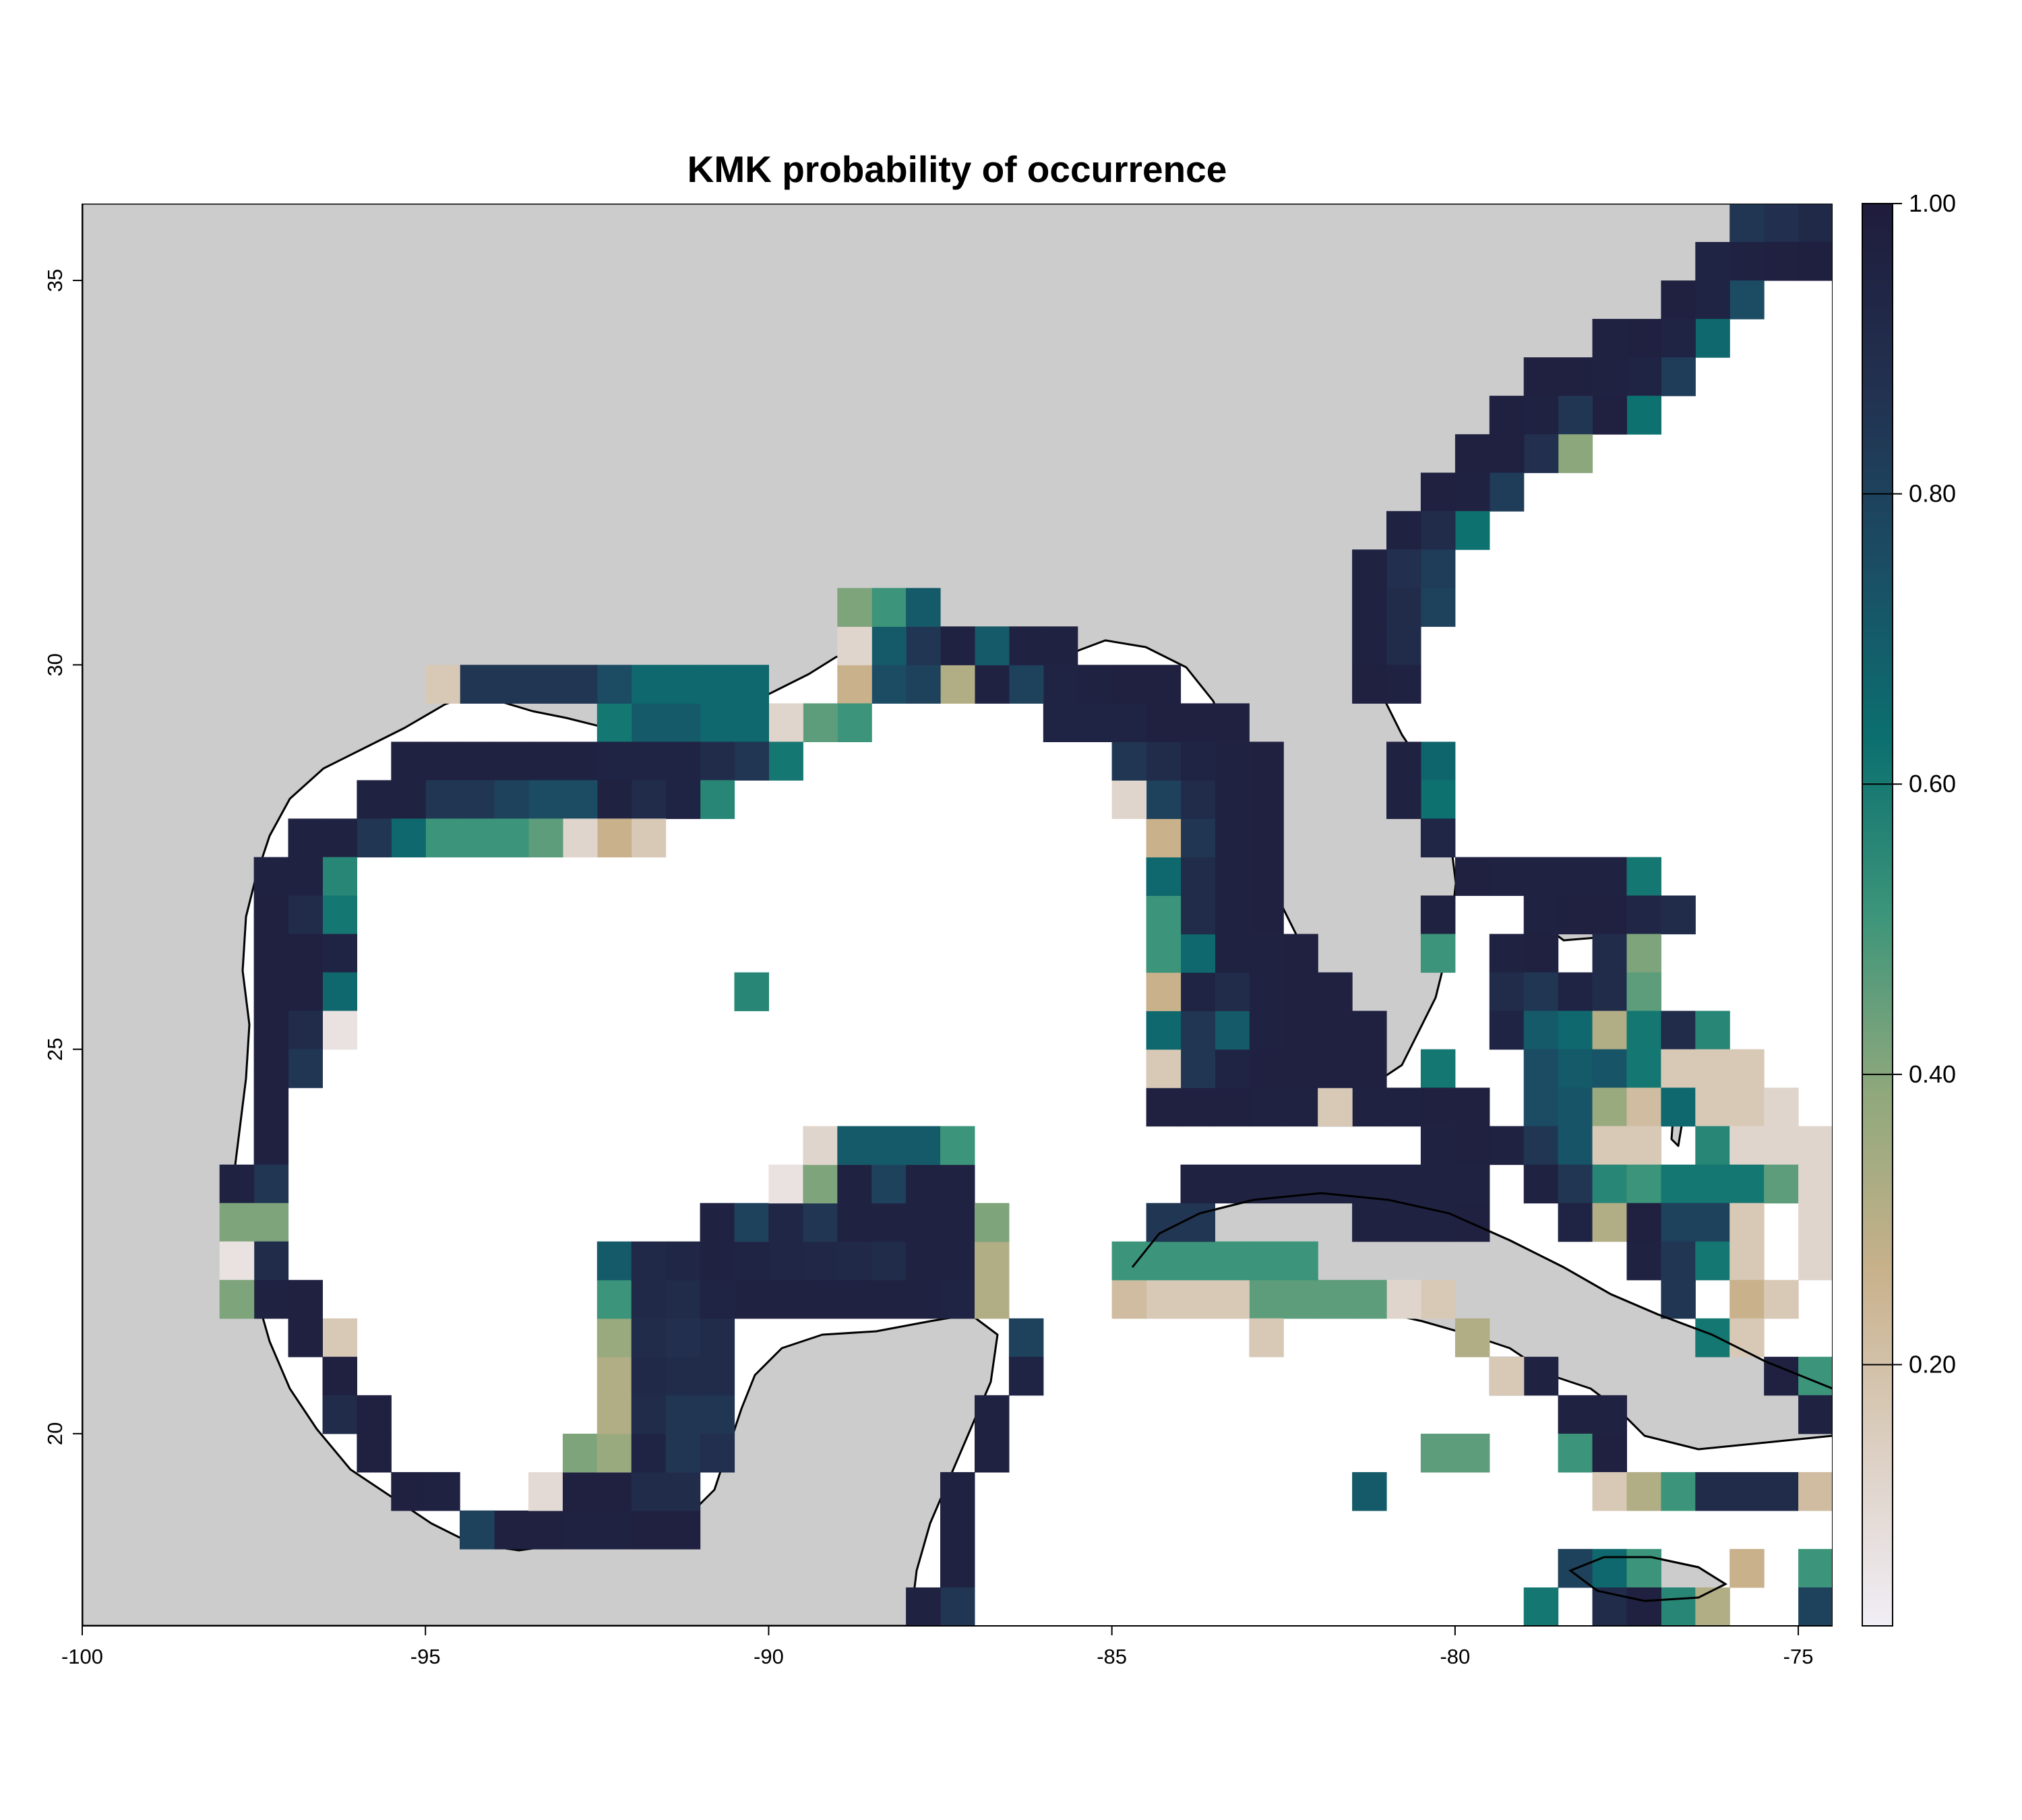 This screenshot has width=2022, height=1820. Describe the element at coordinates (947, 1646) in the screenshot. I see `x-axis: -100 -95 -90 -85 -80 -75` at that location.